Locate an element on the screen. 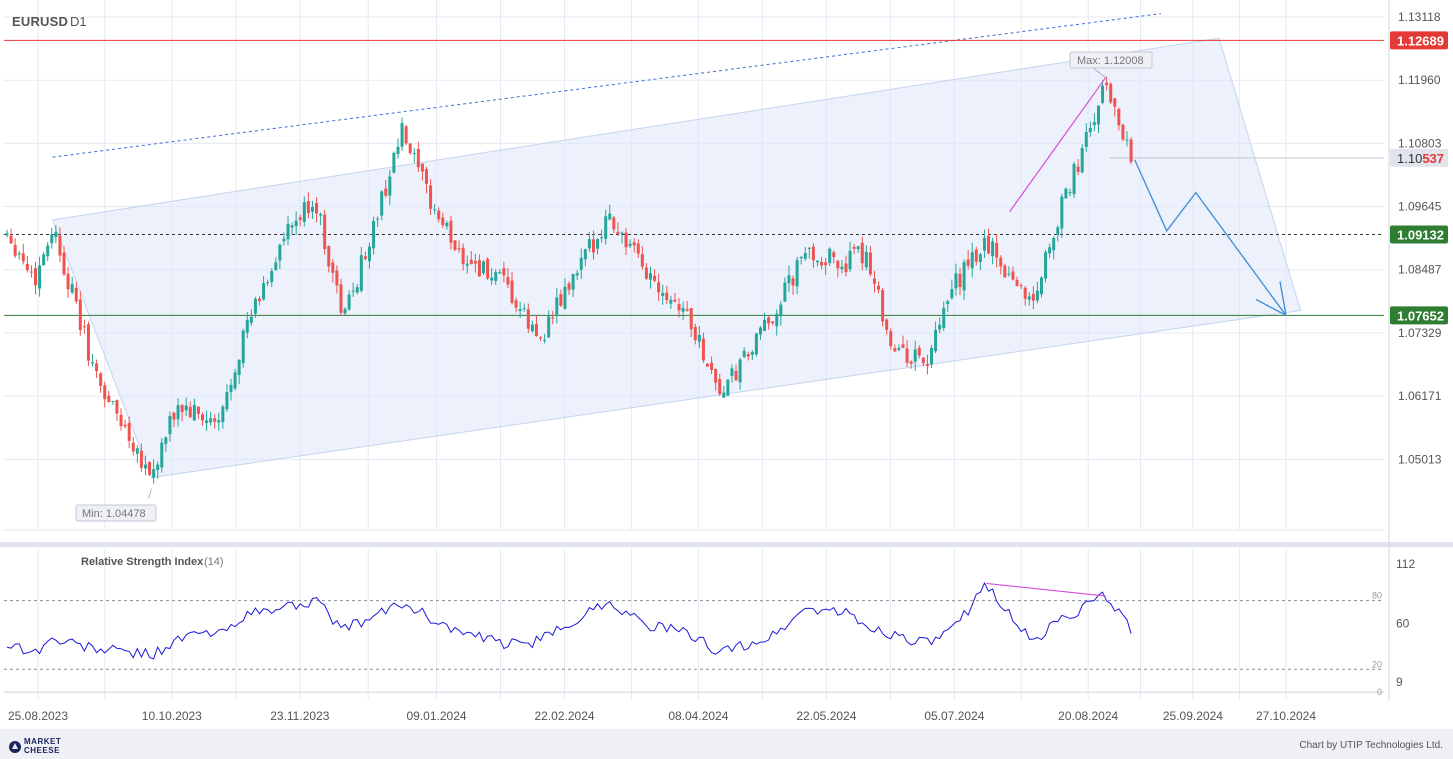 The height and width of the screenshot is (759, 1453). timeframe-label: D1 is located at coordinates (78, 21).